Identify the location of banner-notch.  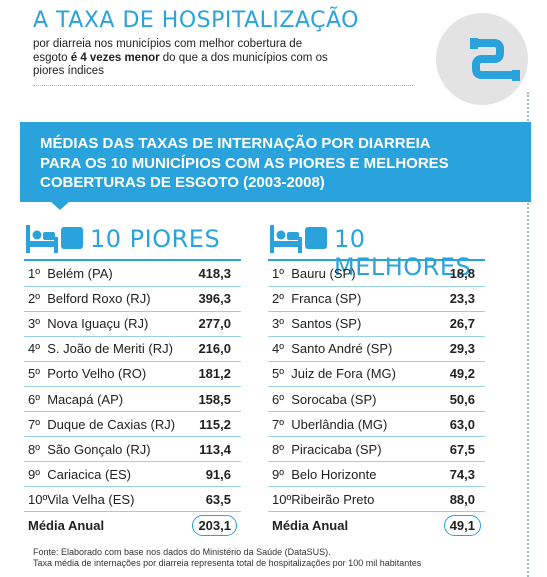
(60, 205).